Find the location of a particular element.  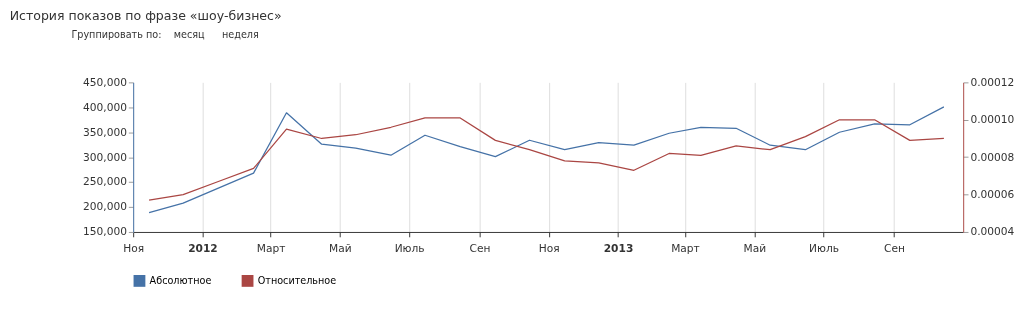

y-tick-label: 350,000 is located at coordinates (105, 132).